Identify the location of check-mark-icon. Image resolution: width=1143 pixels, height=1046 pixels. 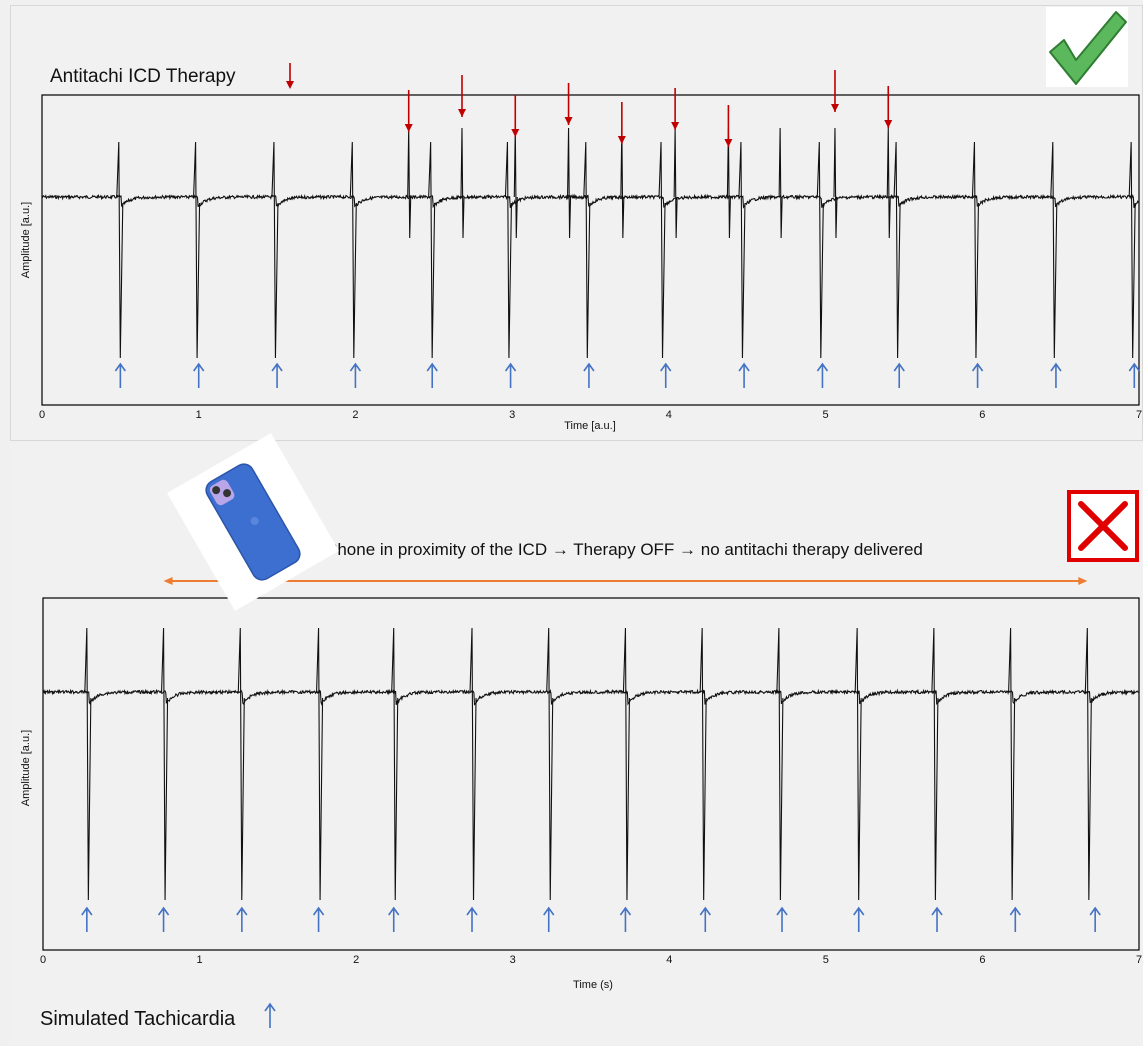
(1087, 47).